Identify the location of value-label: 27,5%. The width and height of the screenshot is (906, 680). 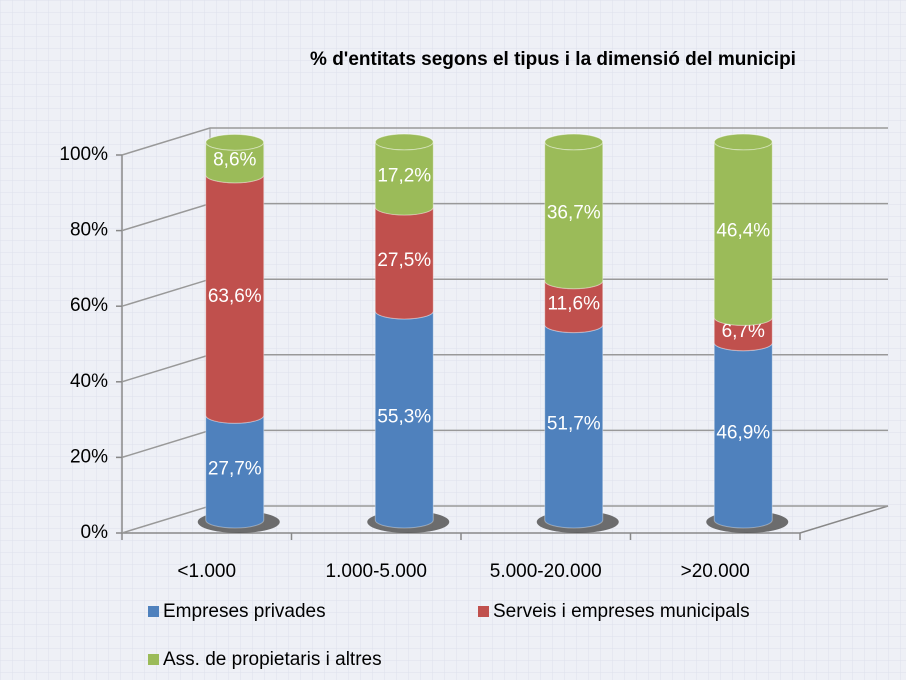
(404, 260).